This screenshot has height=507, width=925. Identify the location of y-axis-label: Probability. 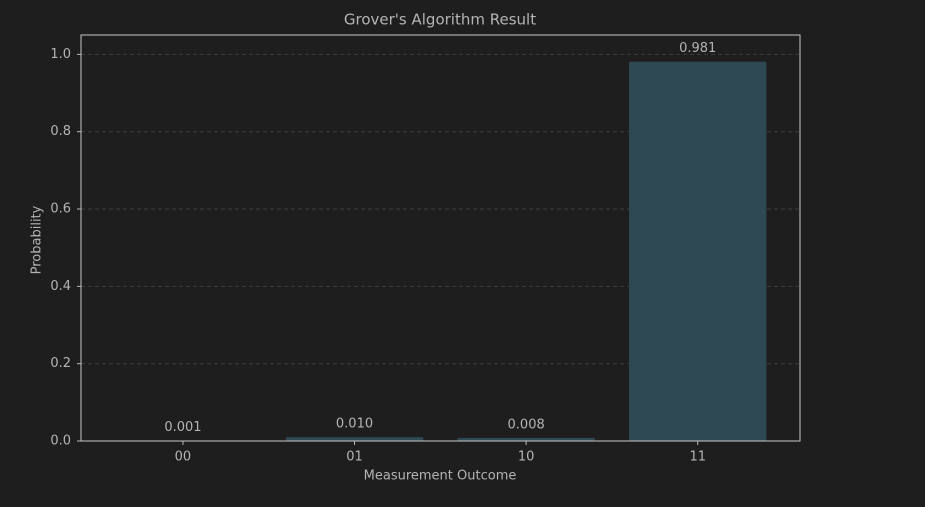
(37, 239).